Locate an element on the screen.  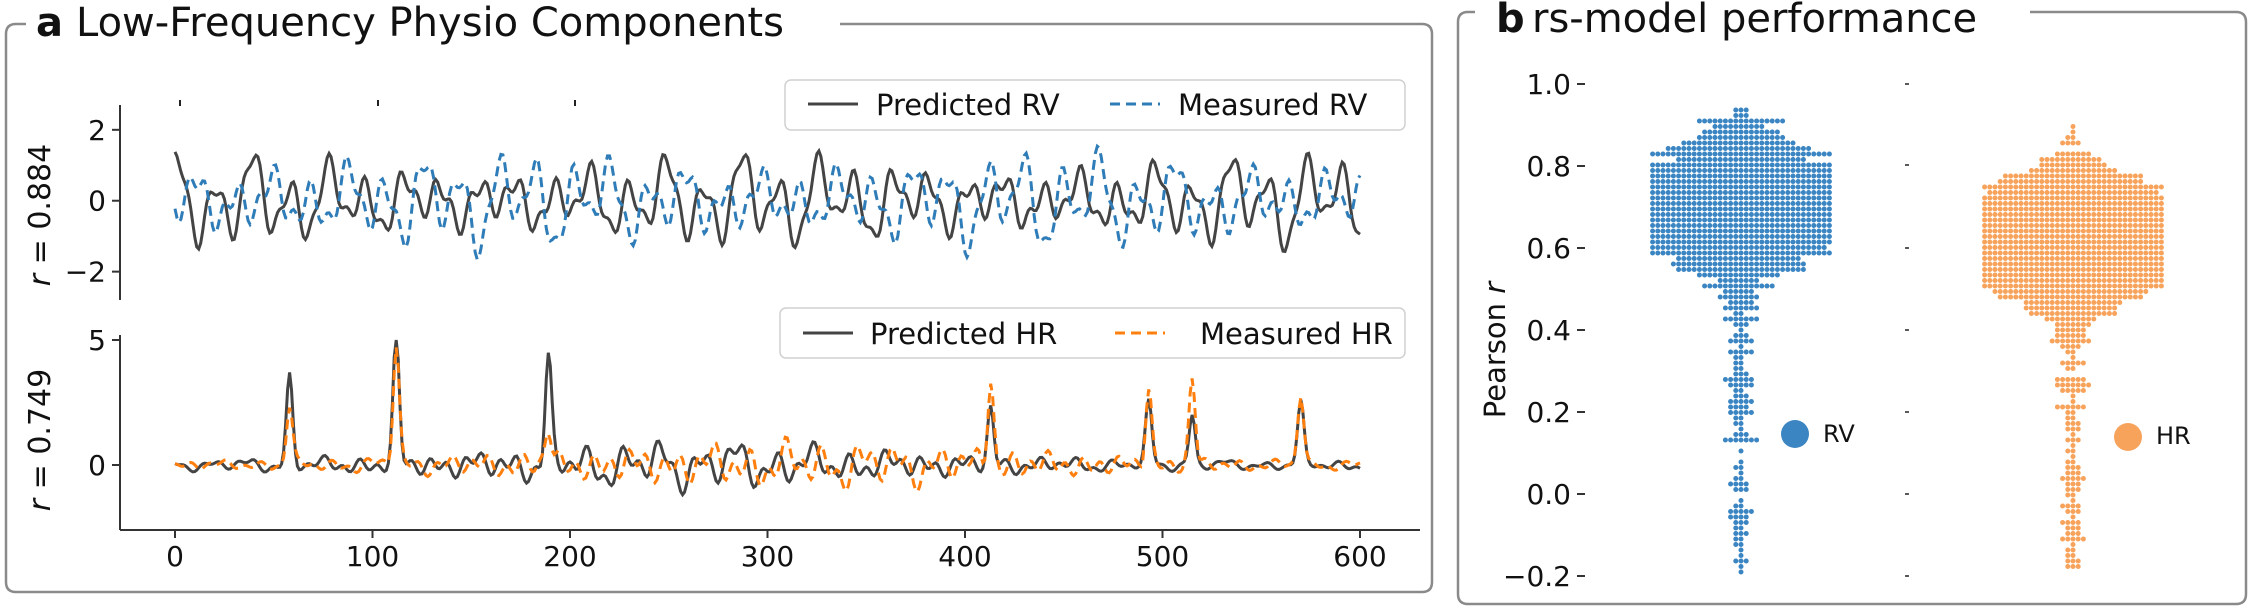
swarm-hr-points is located at coordinates (2073, 346).